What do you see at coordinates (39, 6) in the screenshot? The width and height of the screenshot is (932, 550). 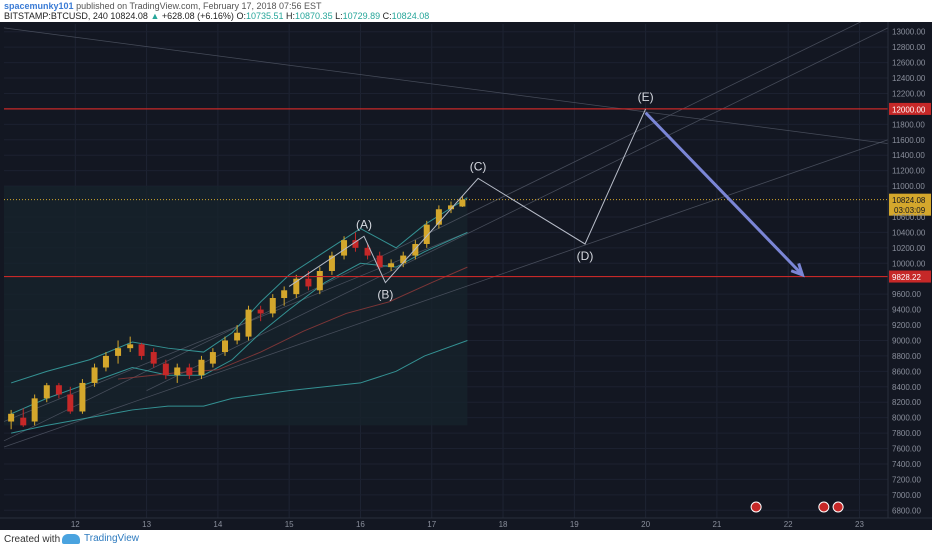 I see `author-link: spacemunky101` at bounding box center [39, 6].